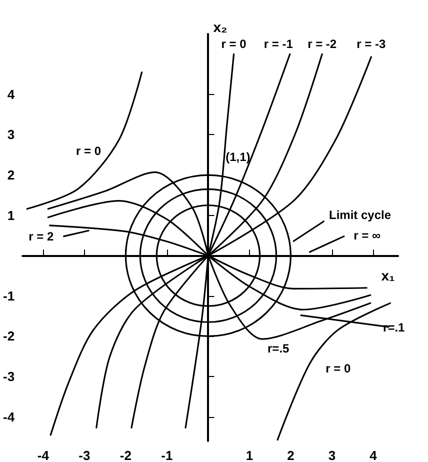 This screenshot has height=462, width=428. Describe the element at coordinates (250, 455) in the screenshot. I see `x-tick-label: 1` at that location.